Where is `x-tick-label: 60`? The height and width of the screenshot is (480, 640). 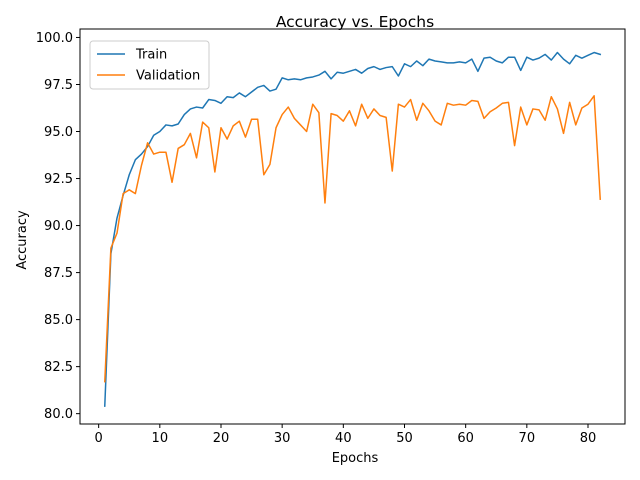
x-tick-label: 60 is located at coordinates (465, 438).